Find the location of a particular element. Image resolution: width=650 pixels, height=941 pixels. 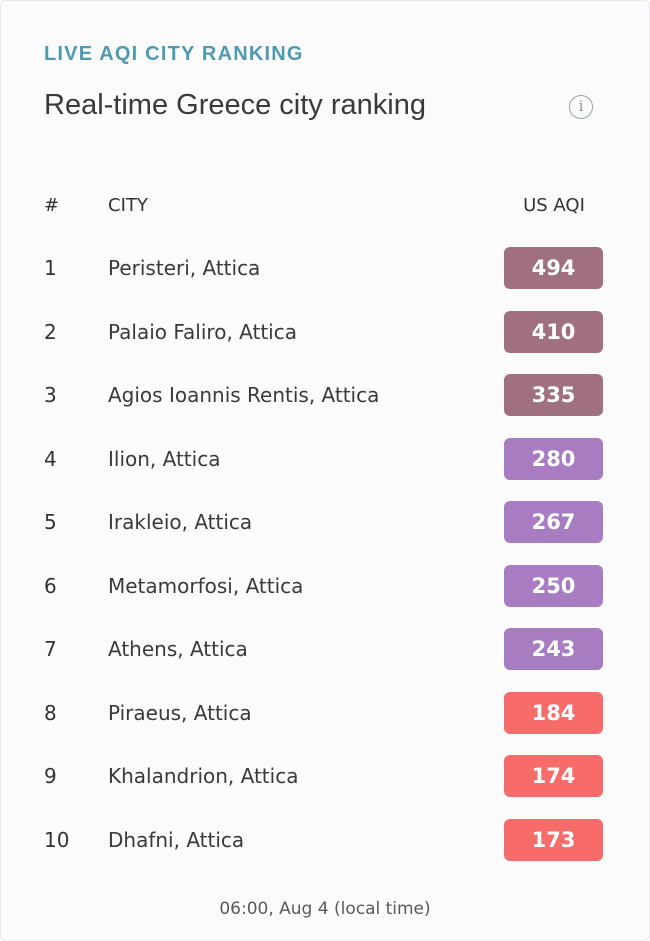

aqi-badge: 250 is located at coordinates (553, 586).